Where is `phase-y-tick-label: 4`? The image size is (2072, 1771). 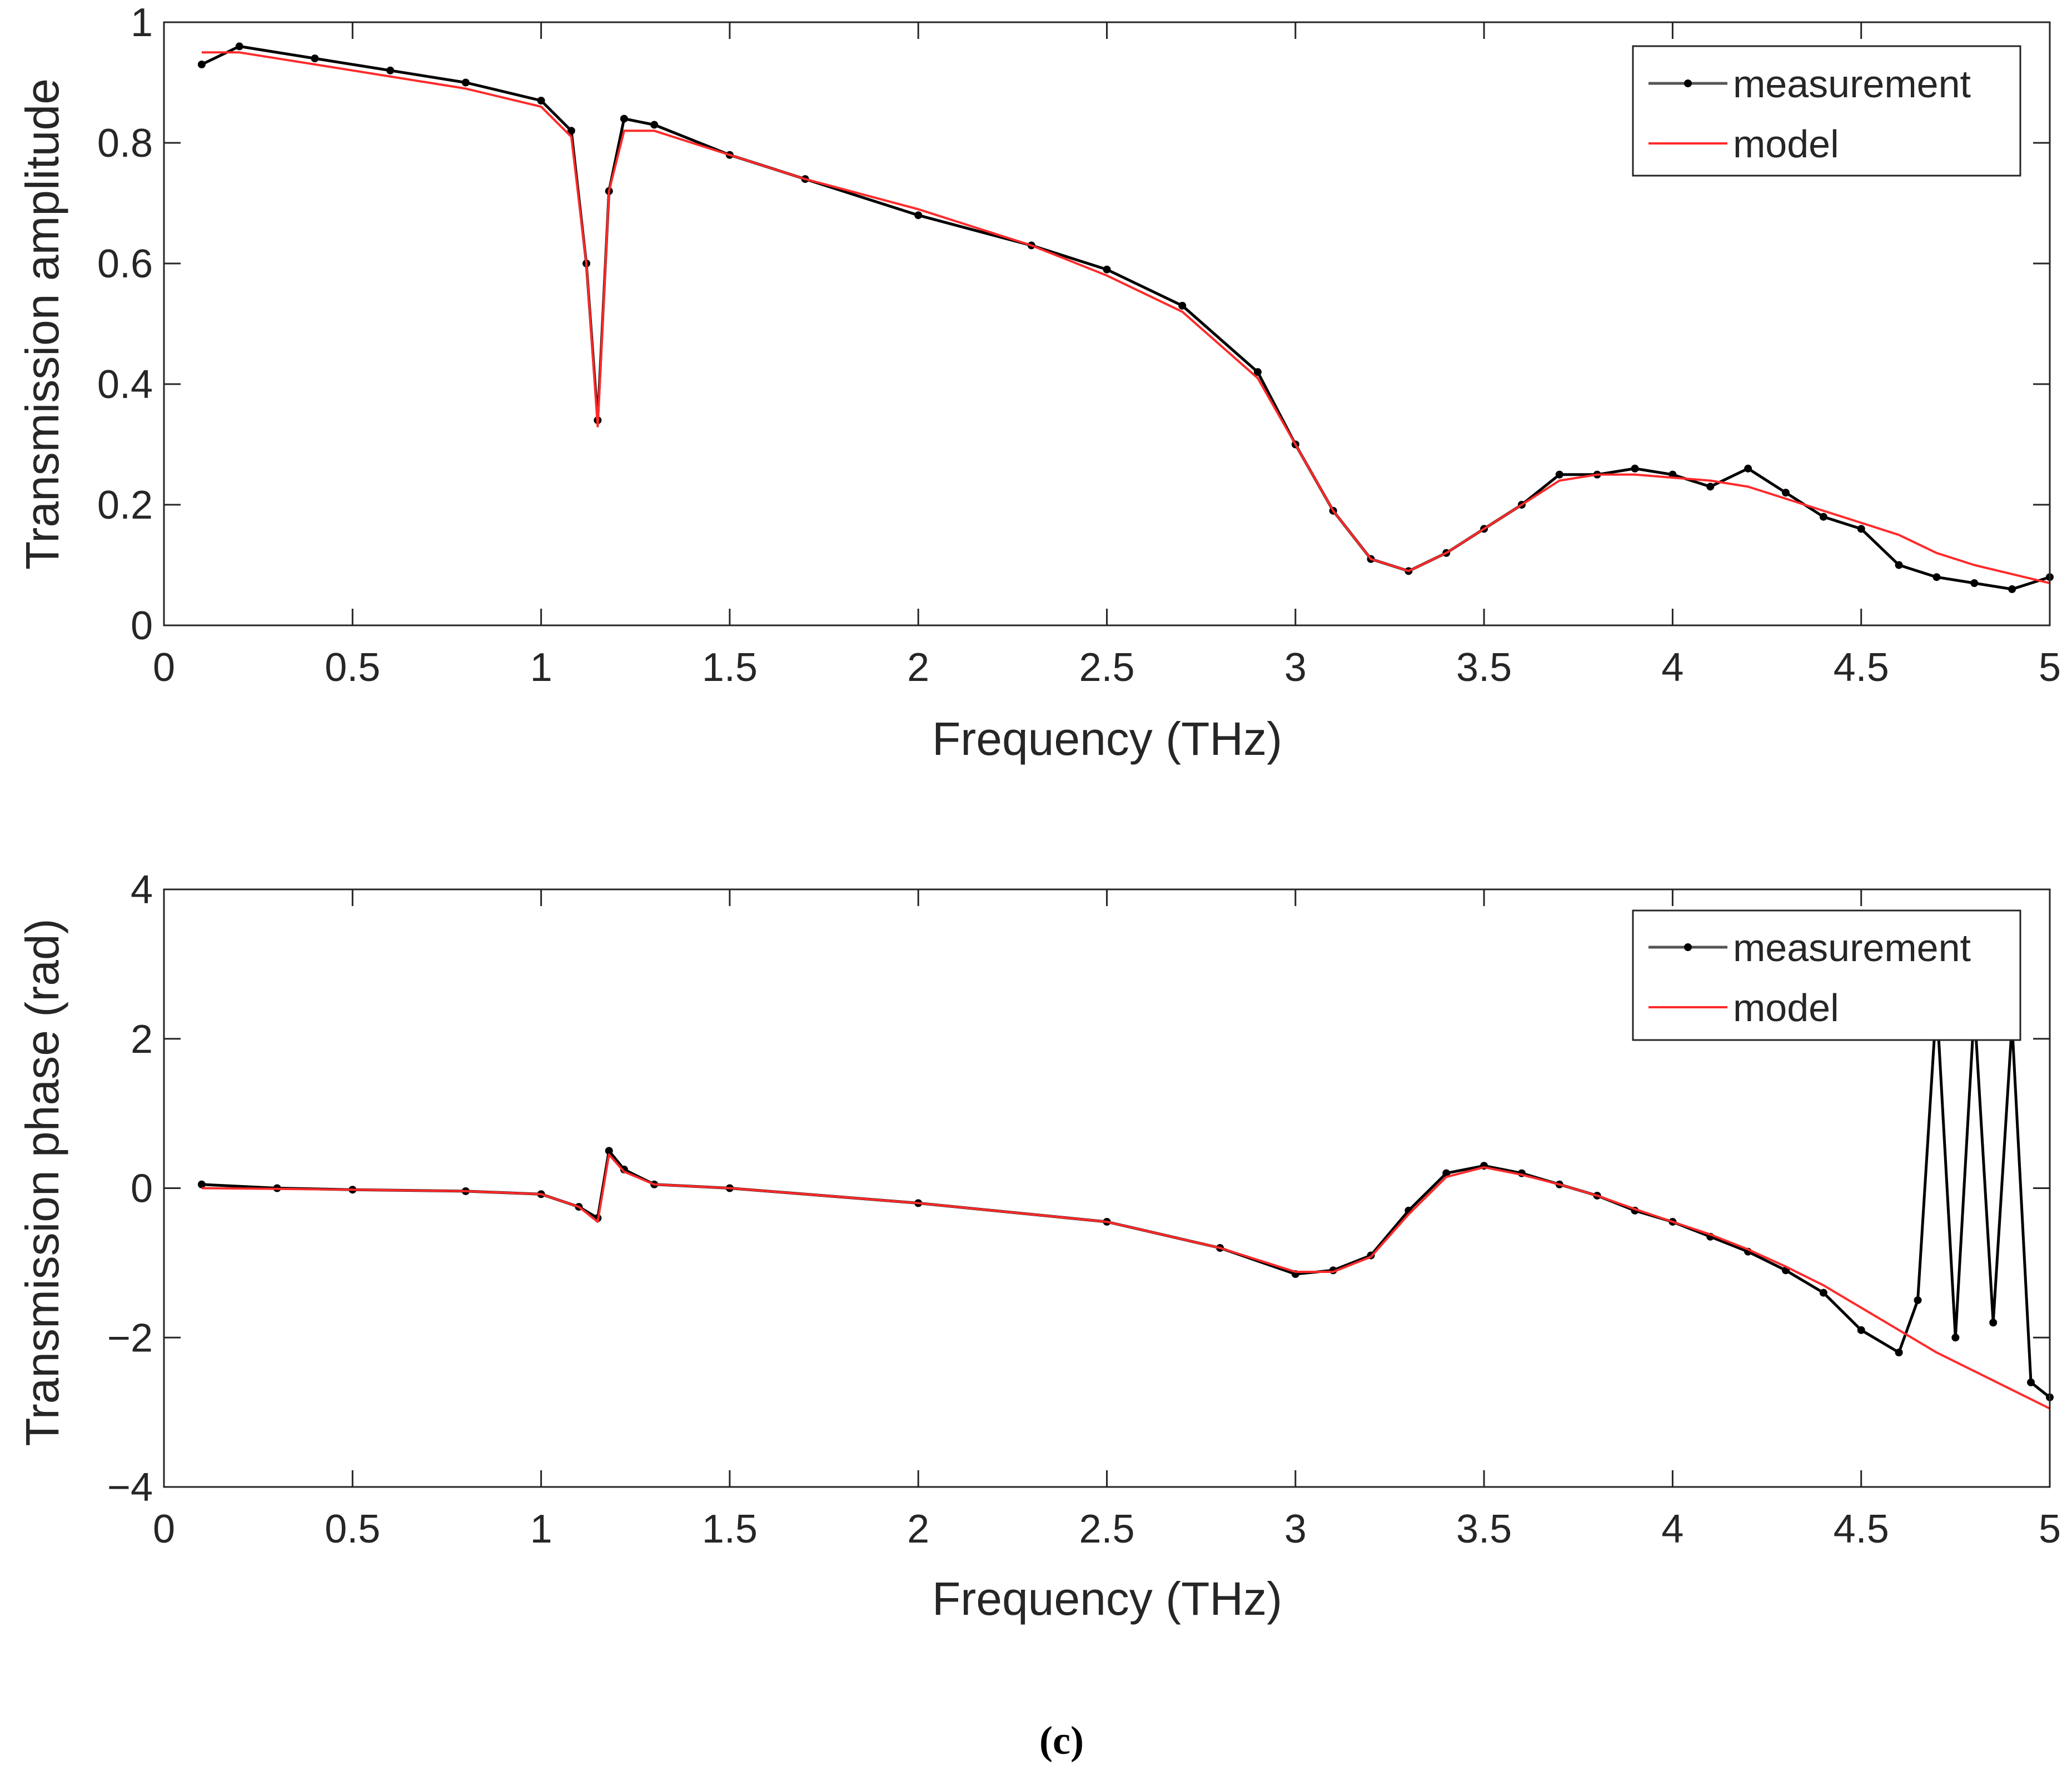
phase-y-tick-label: 4 is located at coordinates (142, 890).